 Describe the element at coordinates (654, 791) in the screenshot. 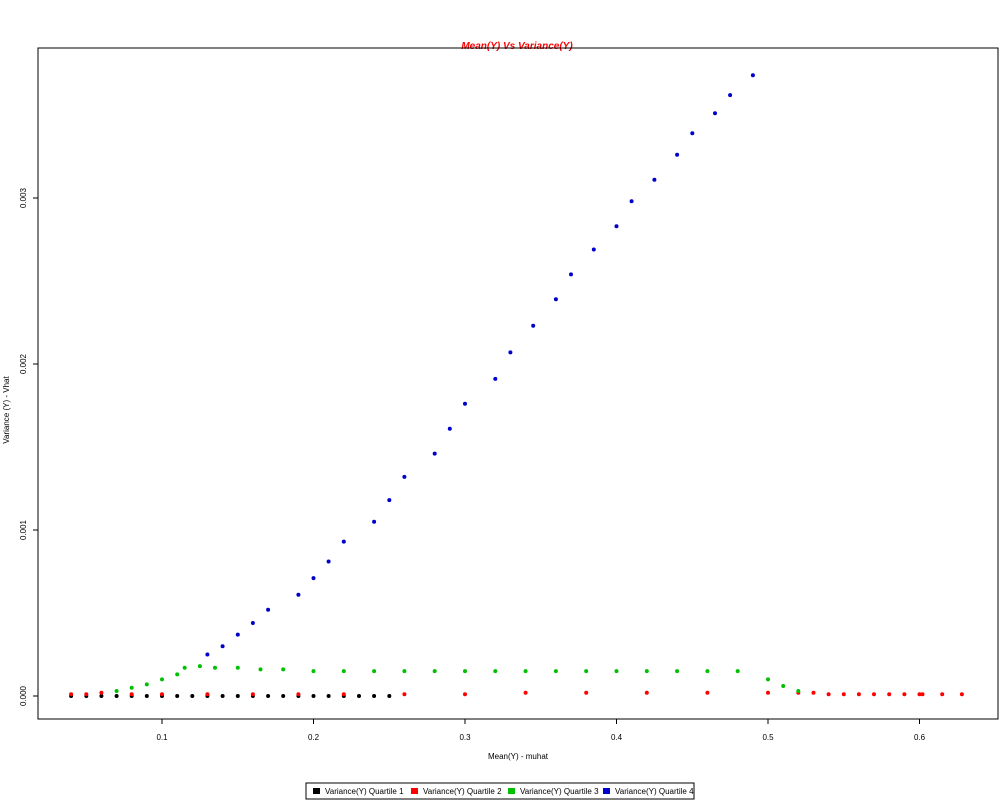

I see `legend-label: Variance(Y) Quartile 4` at that location.